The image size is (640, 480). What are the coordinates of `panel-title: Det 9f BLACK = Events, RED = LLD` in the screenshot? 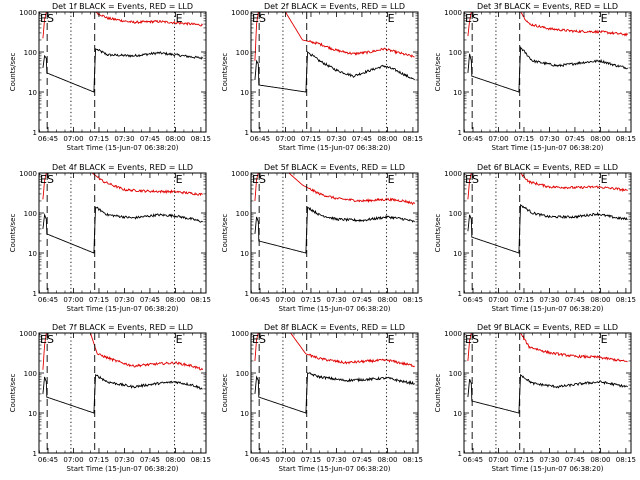 It's located at (547, 327).